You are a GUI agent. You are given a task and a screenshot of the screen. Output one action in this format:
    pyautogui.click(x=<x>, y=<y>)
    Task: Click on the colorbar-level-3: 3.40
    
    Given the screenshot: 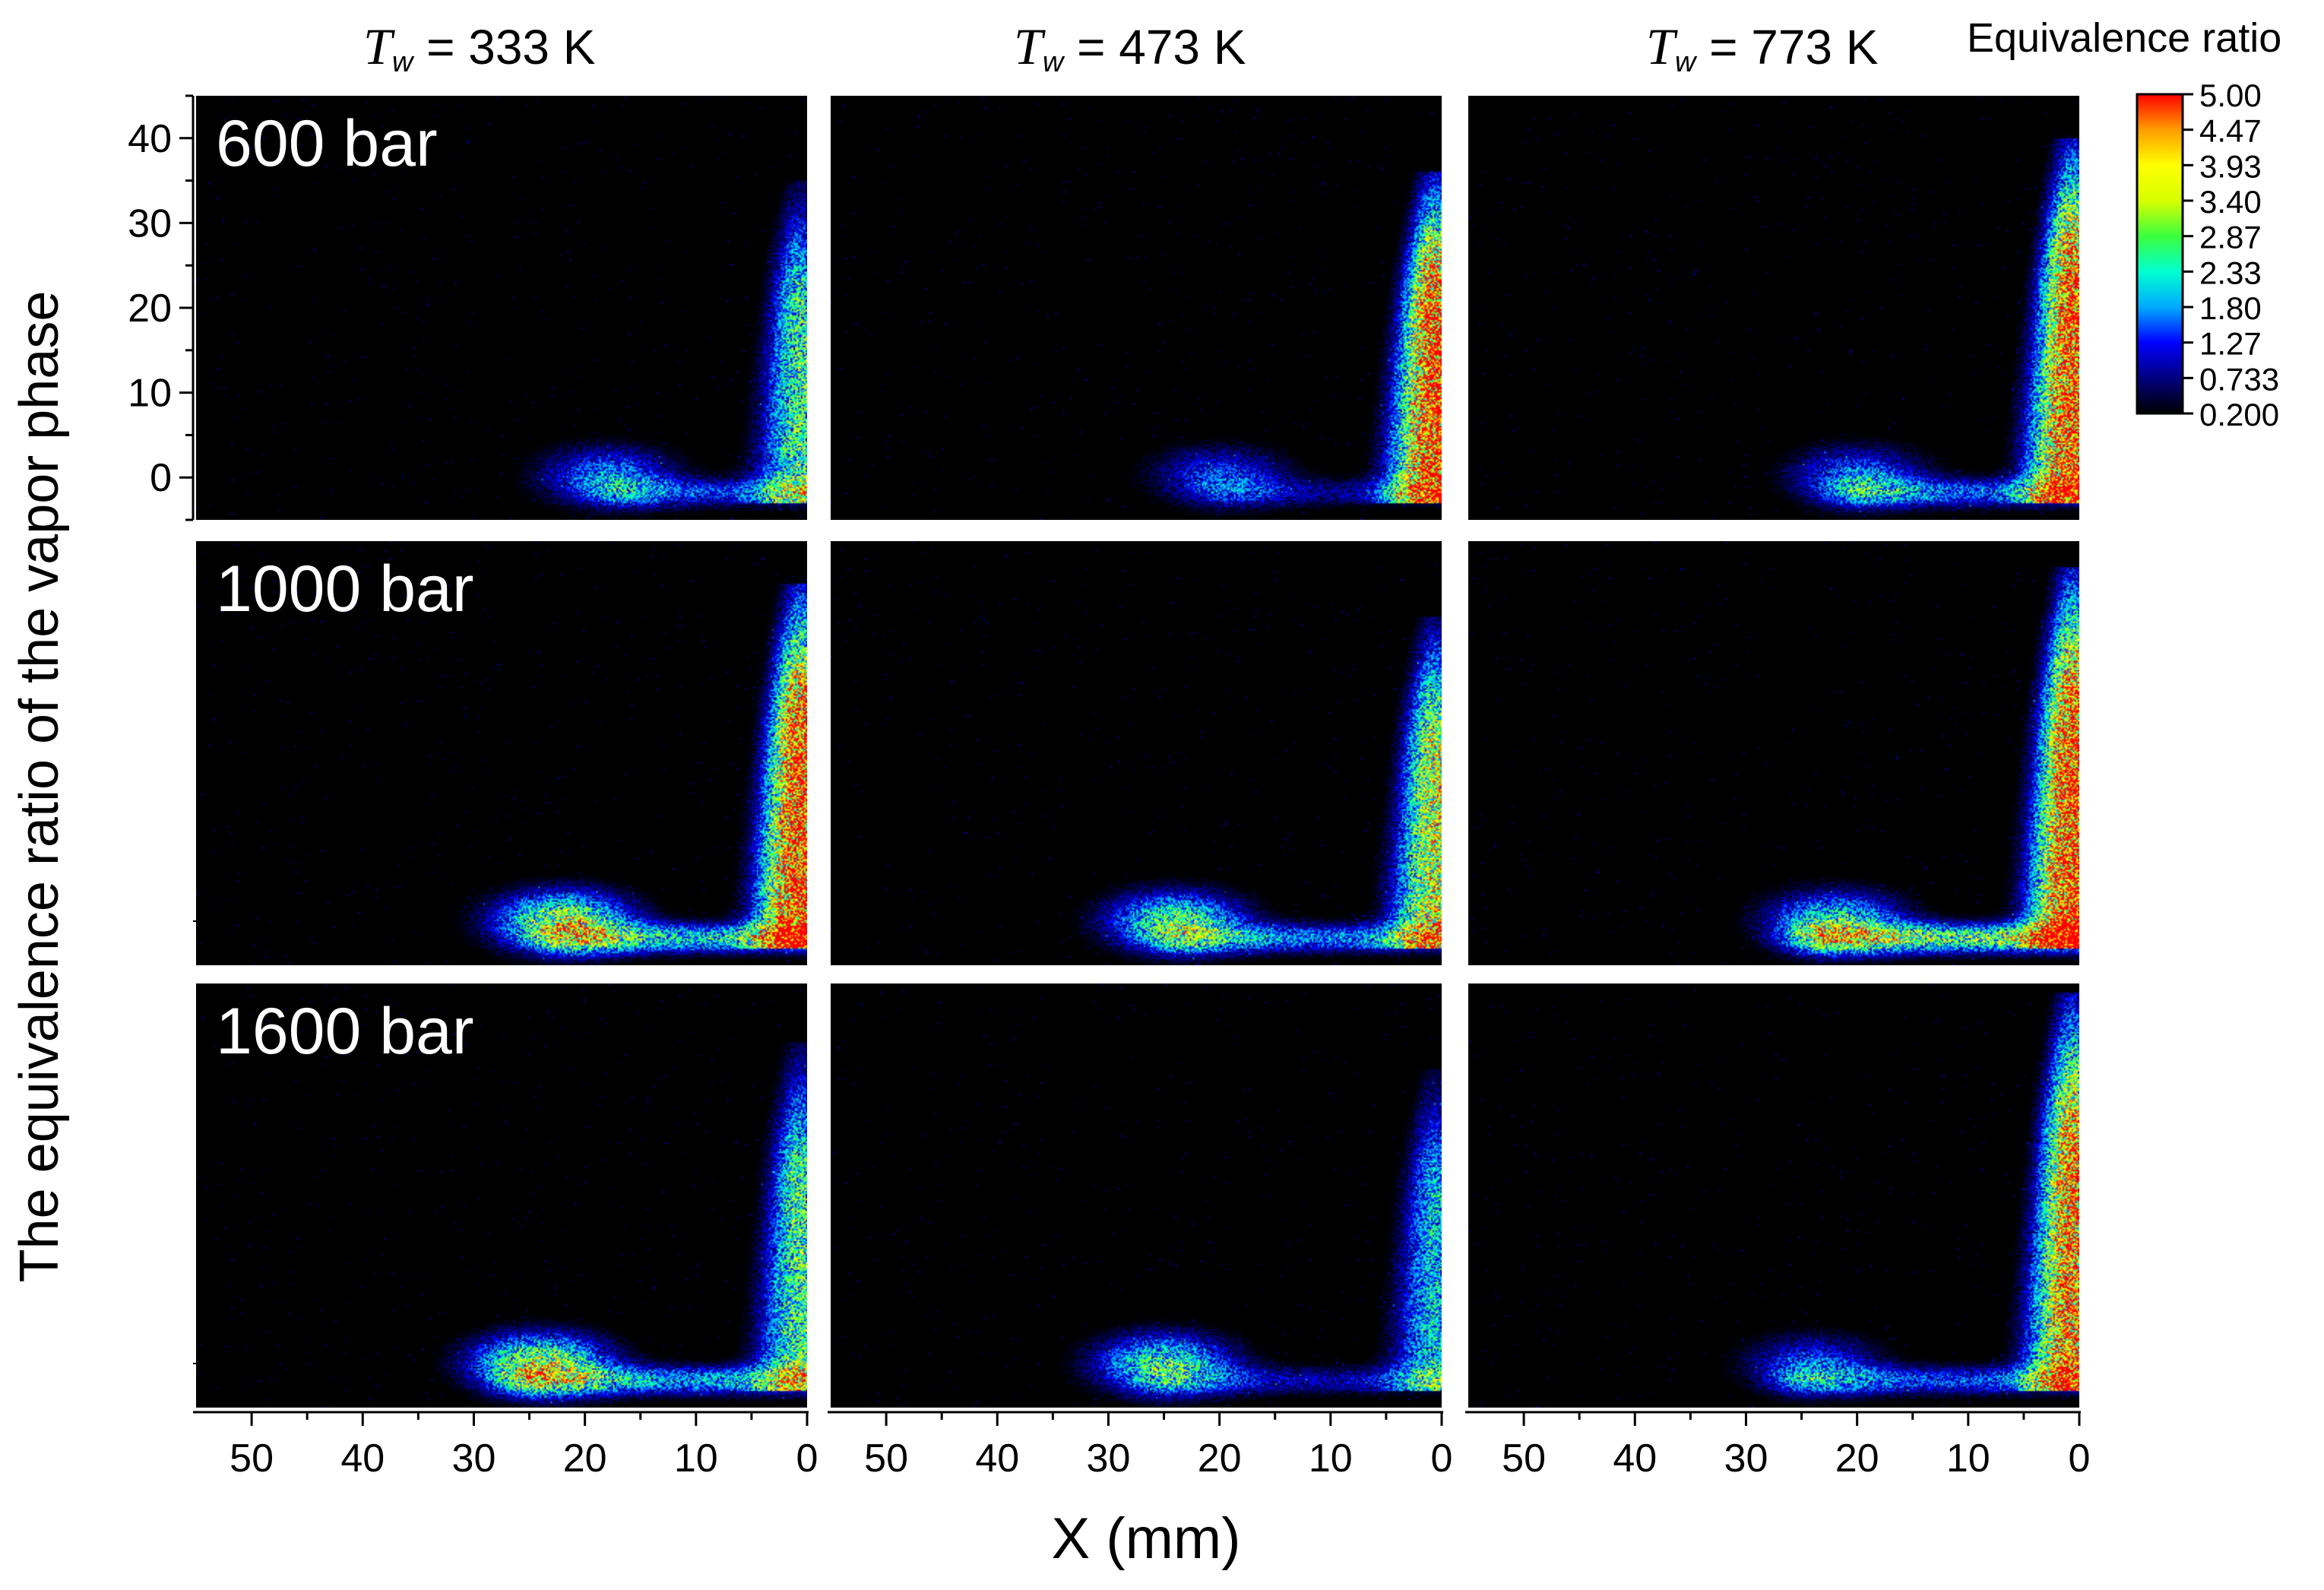 What is the action you would take?
    pyautogui.click(x=2230, y=202)
    